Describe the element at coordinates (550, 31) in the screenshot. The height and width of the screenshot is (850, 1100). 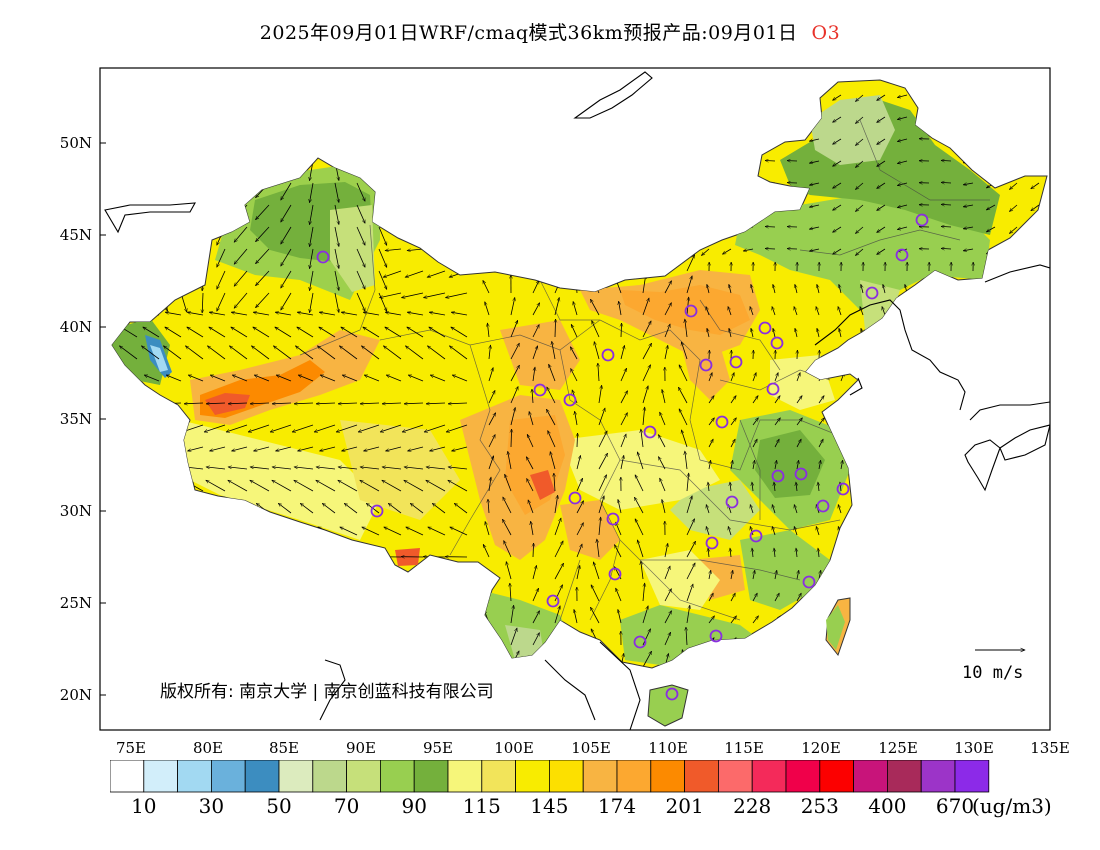
I see `map-title: 2025年09月01日WRF/cmaq模式36km预报产品:09月01日 O3` at that location.